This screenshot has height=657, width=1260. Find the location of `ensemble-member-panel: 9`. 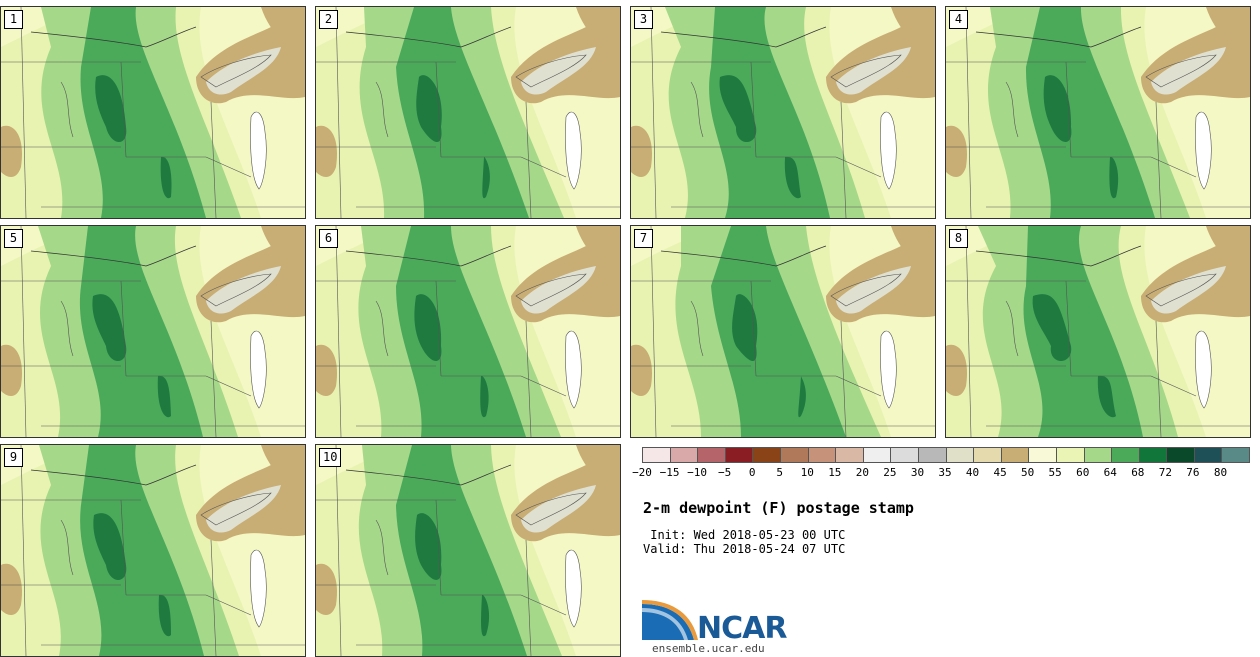

ensemble-member-panel: 9 is located at coordinates (153, 550).